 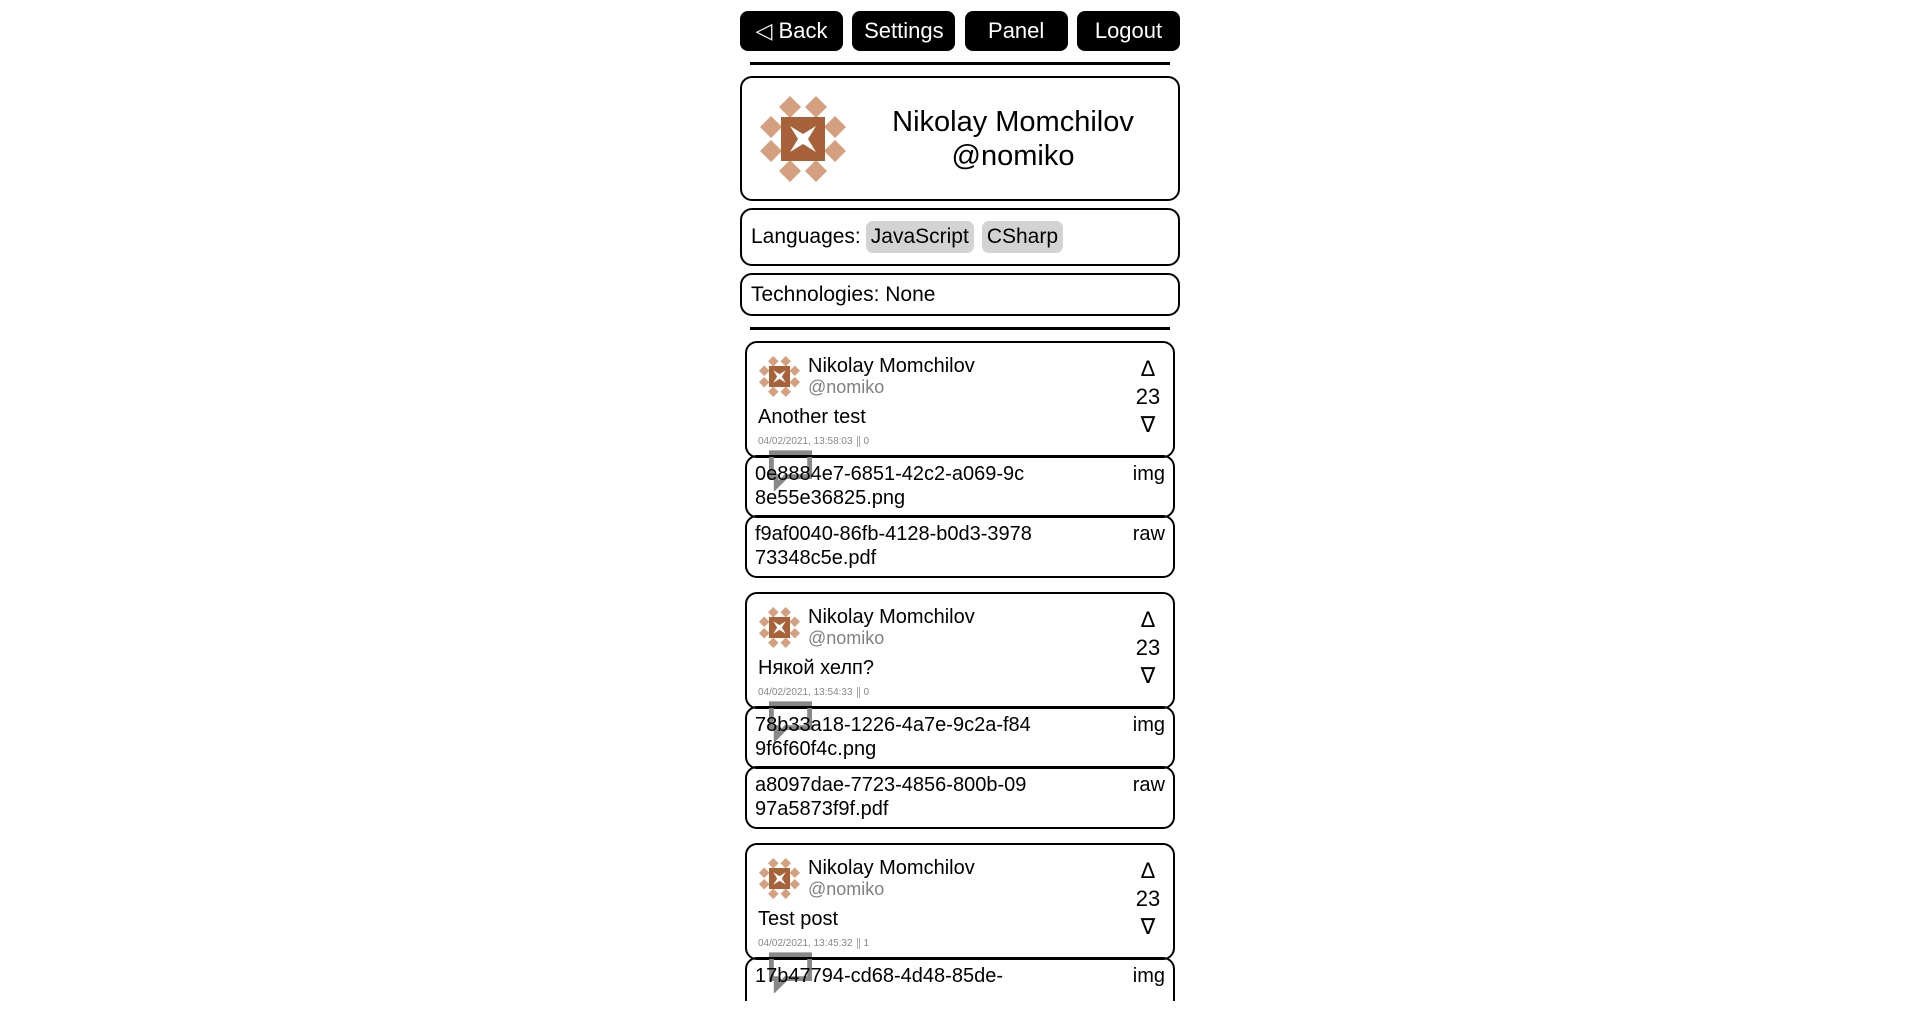 I want to click on profile-name: Nikolay Momchilov, so click(x=1013, y=121).